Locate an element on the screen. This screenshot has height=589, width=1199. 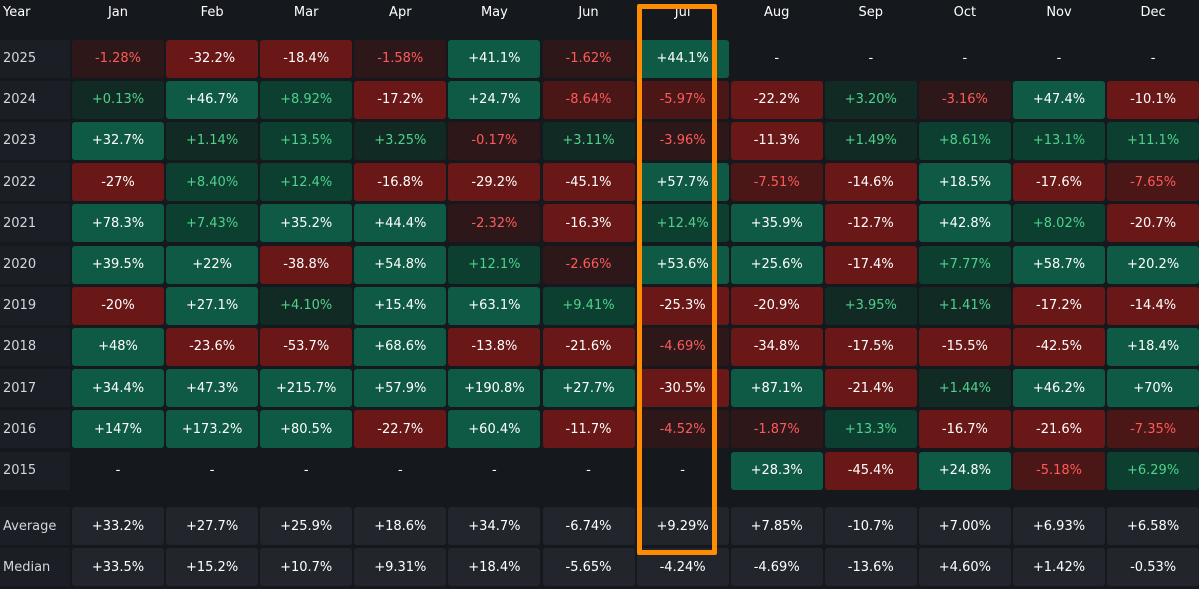
cell-median-jul: -4.24% is located at coordinates (682, 567).